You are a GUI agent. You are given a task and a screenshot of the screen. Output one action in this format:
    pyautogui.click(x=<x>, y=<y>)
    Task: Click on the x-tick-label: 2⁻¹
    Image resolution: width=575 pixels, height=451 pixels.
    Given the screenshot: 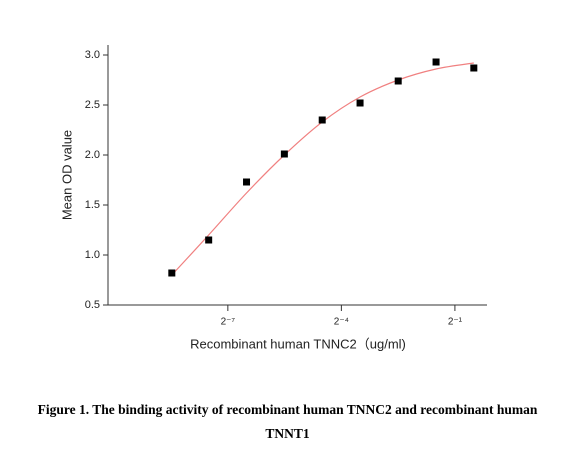 What is the action you would take?
    pyautogui.click(x=455, y=322)
    